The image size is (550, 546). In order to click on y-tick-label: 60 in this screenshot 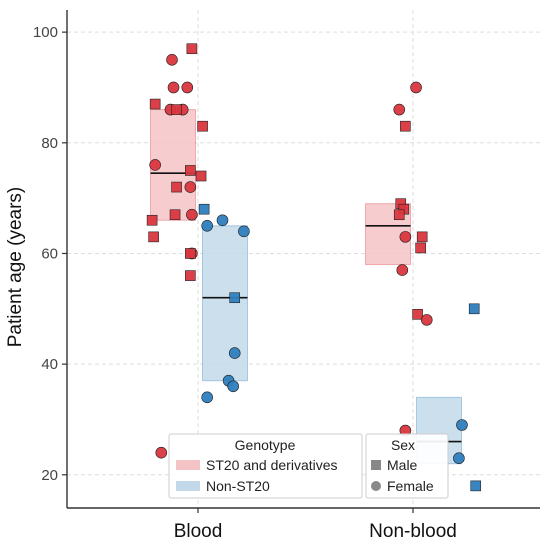, I will do `click(49, 253)`.